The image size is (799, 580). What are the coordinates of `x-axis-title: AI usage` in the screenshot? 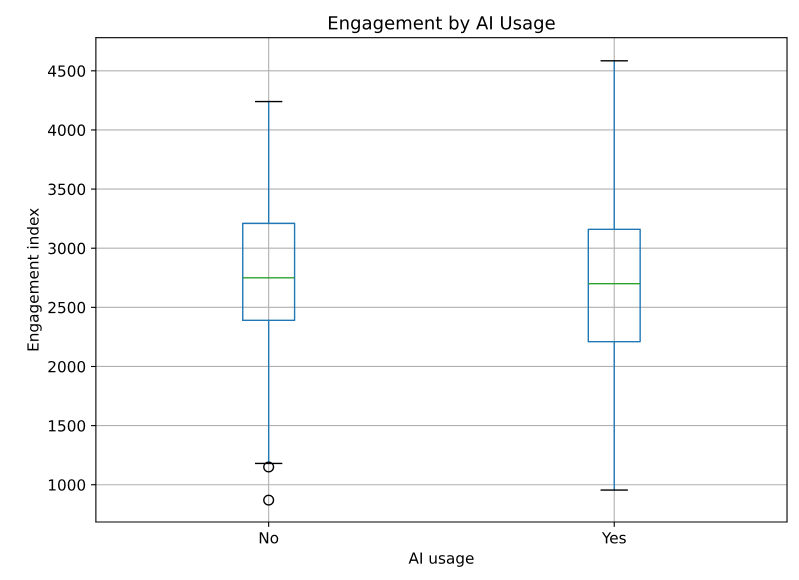 It's located at (441, 559).